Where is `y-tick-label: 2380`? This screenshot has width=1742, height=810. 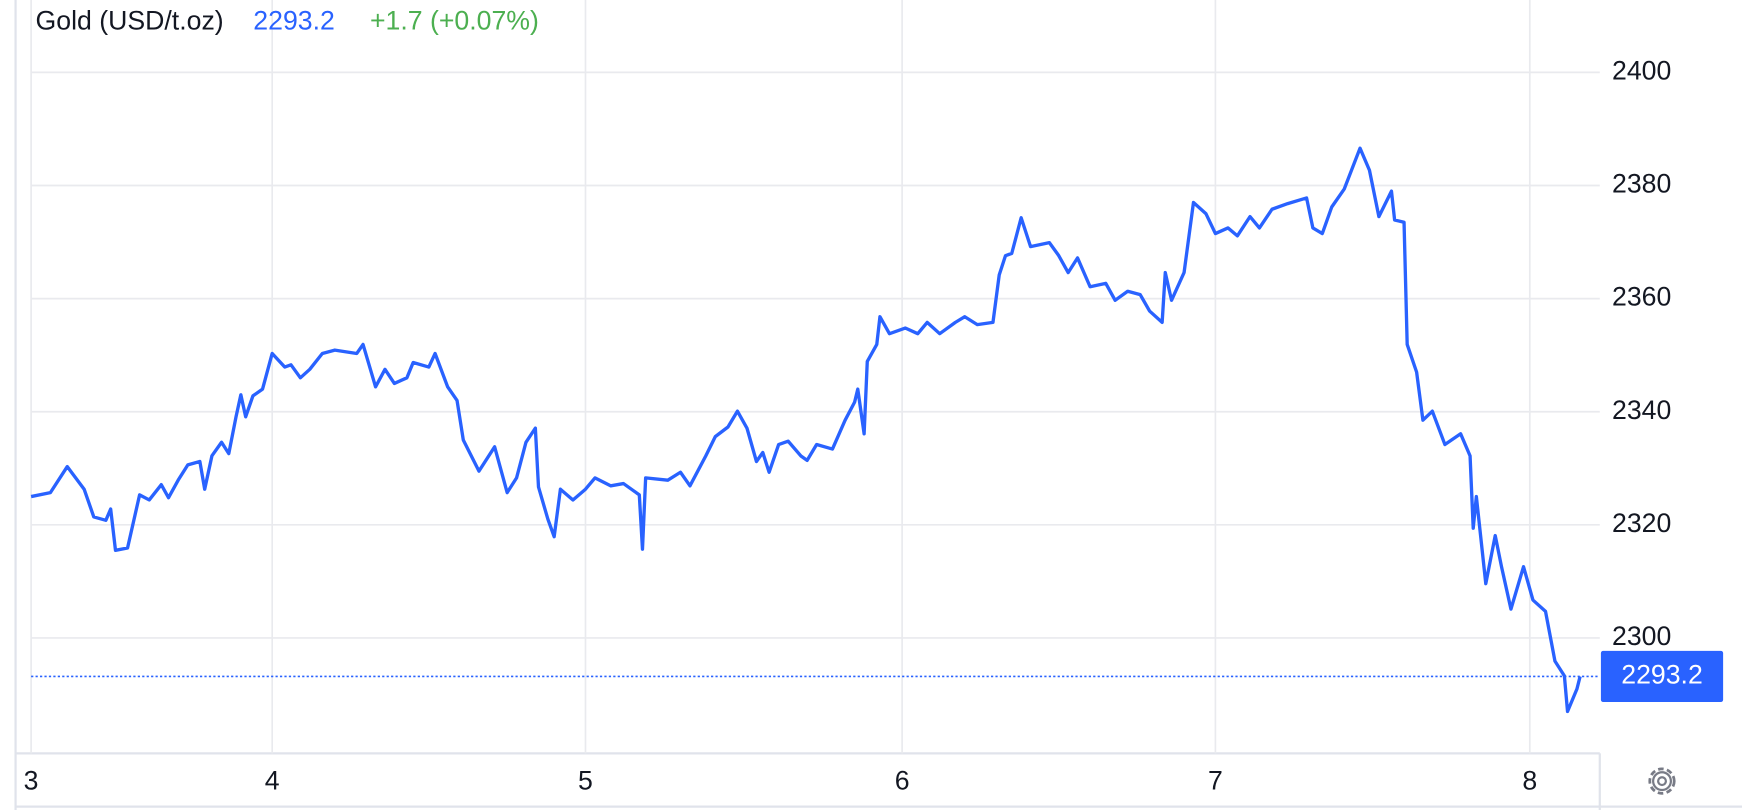 y-tick-label: 2380 is located at coordinates (1641, 184).